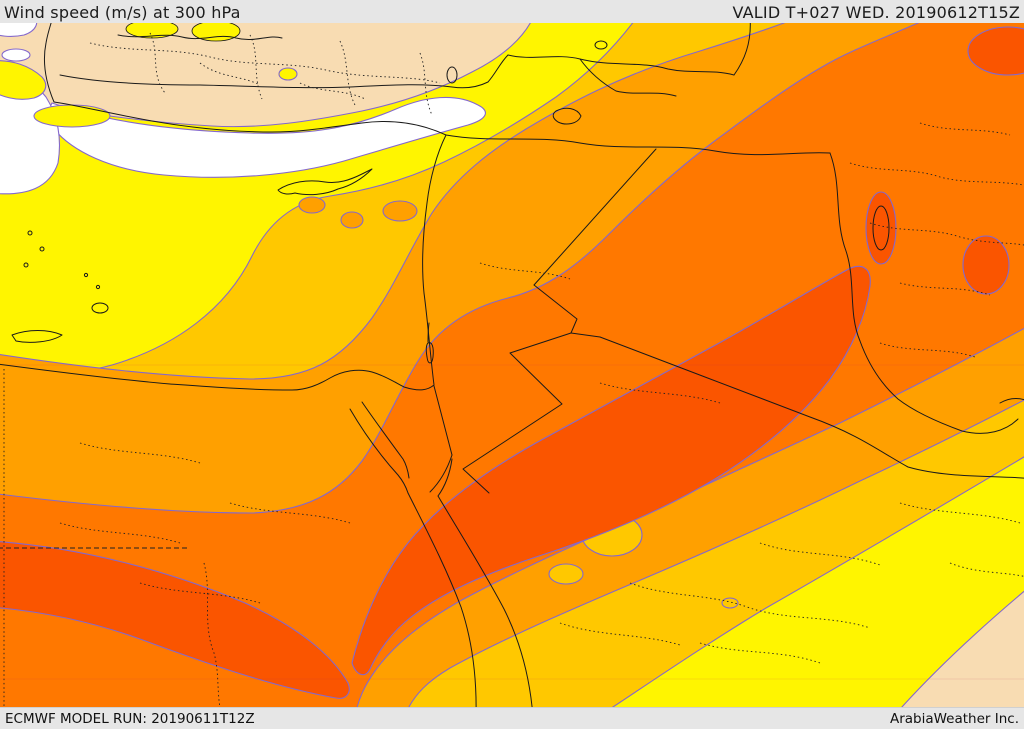 This screenshot has width=1024, height=729. Describe the element at coordinates (567, 311) in the screenshot. I see `border-jordan-iraq` at that location.